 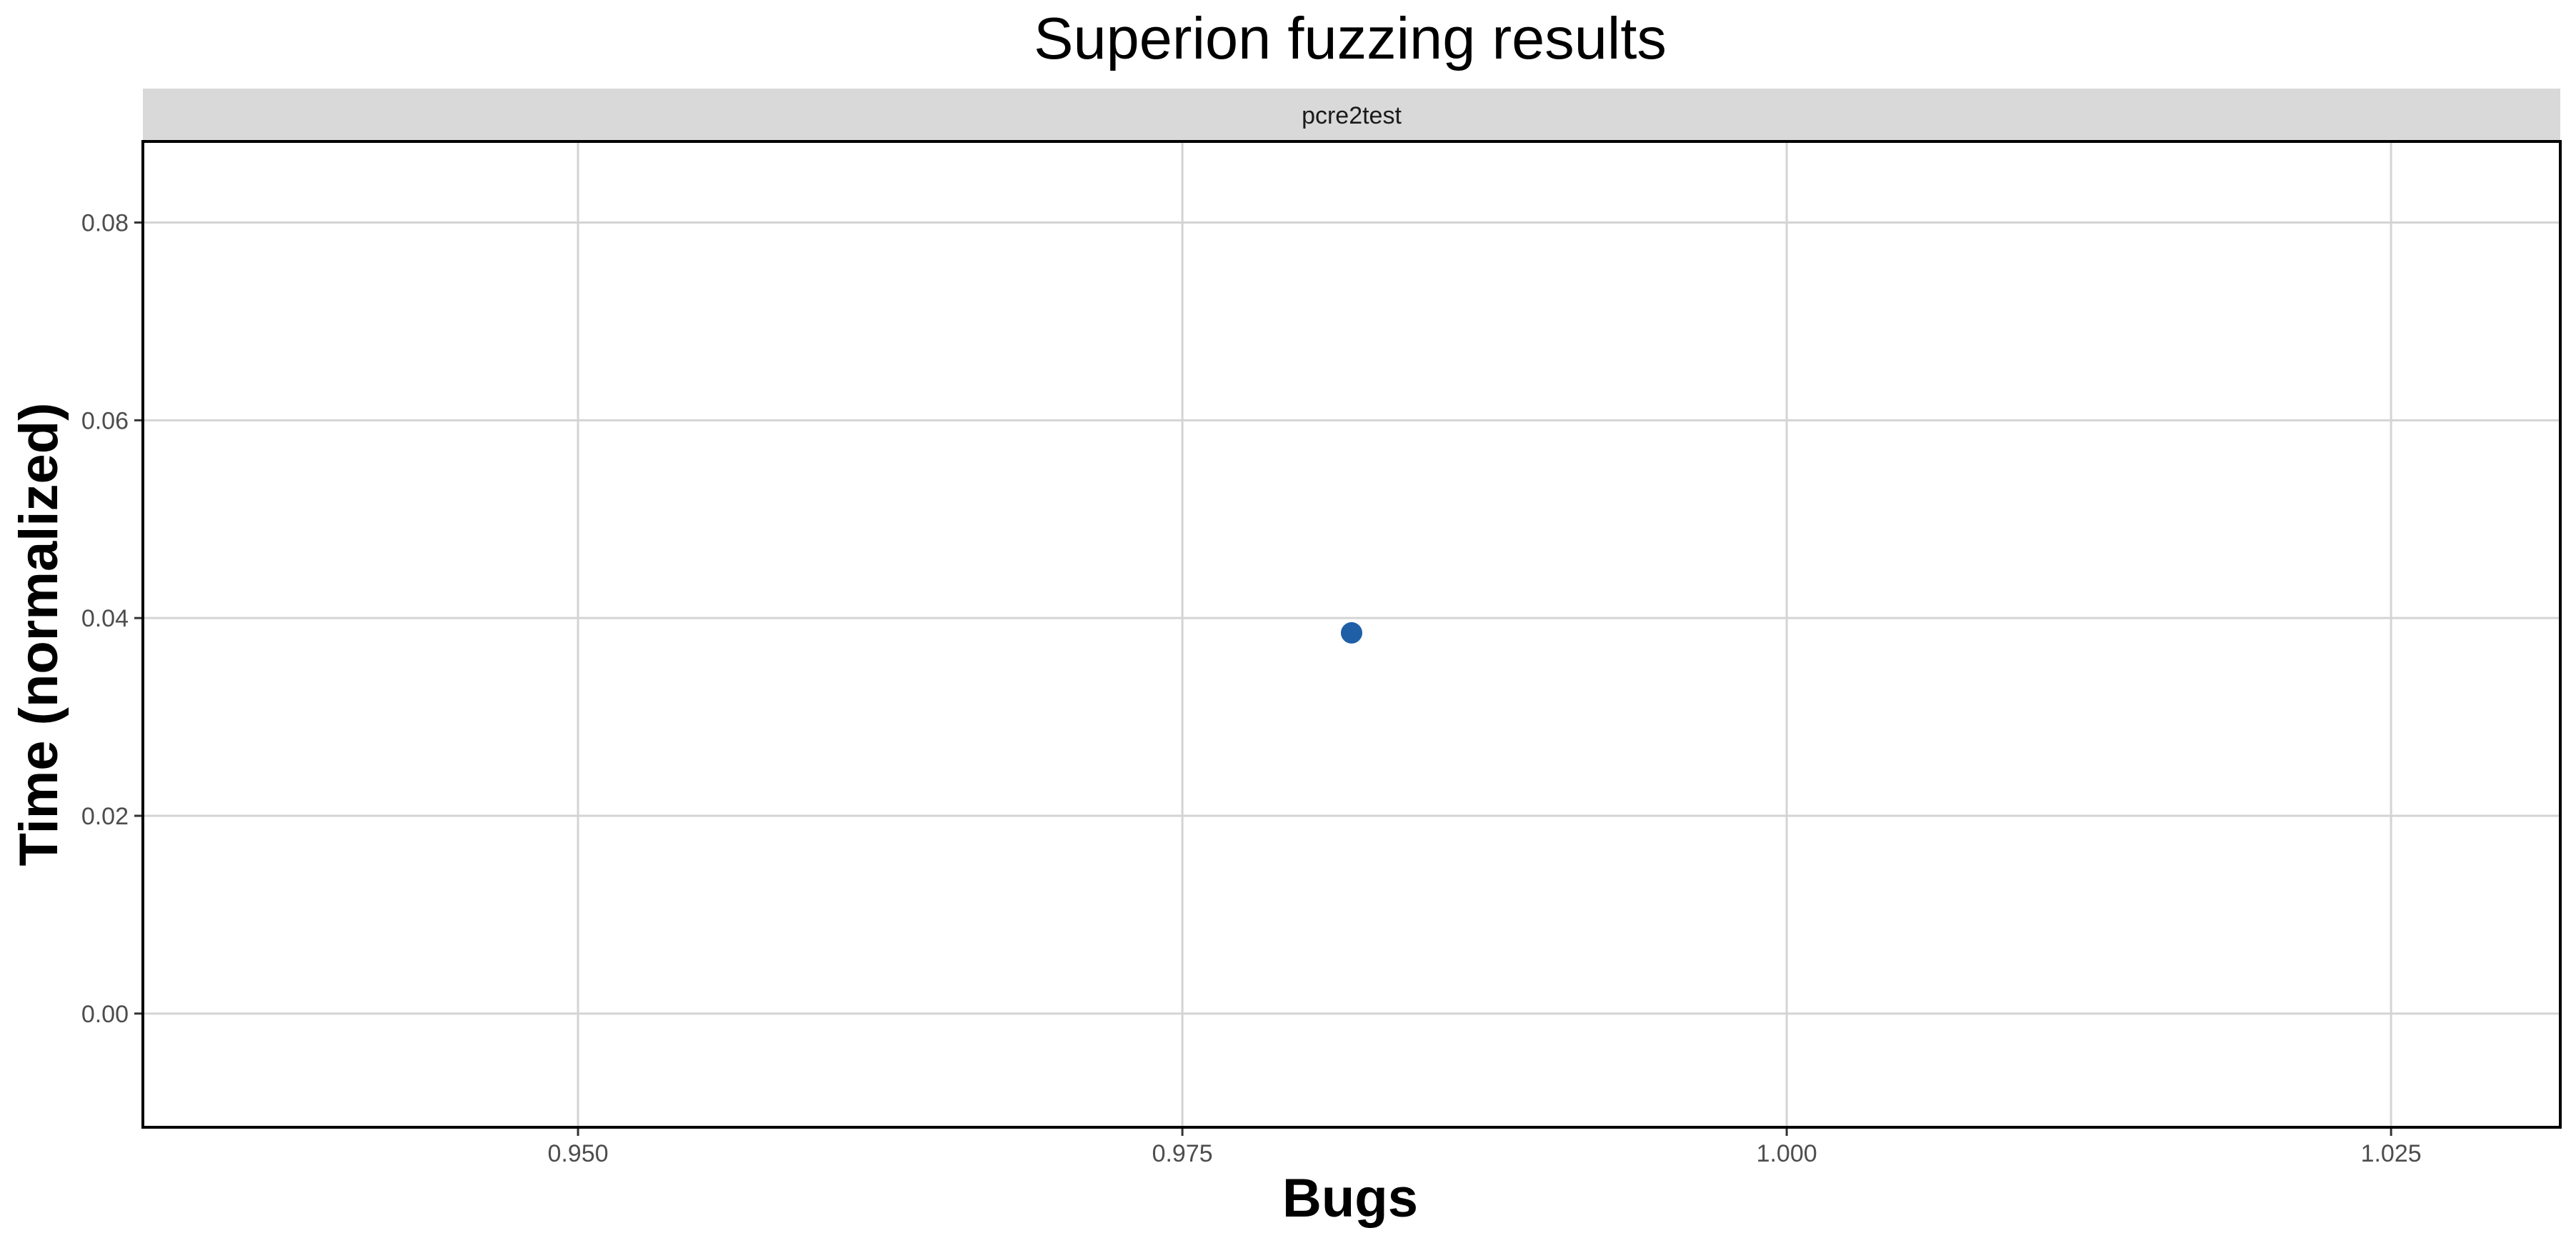 I want to click on facet-strip, so click(x=1351, y=115).